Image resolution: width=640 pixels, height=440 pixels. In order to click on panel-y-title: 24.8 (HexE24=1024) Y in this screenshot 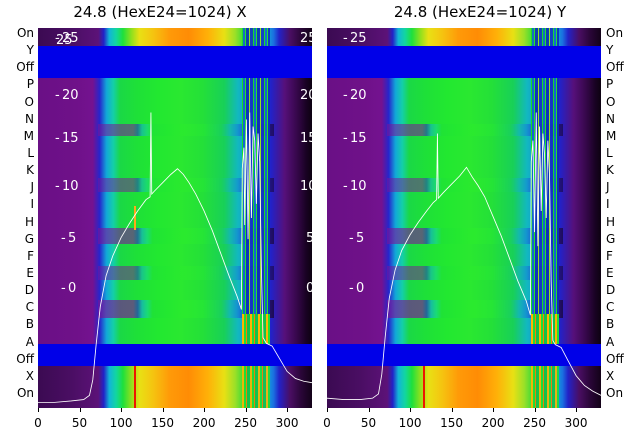, I will do `click(480, 12)`.